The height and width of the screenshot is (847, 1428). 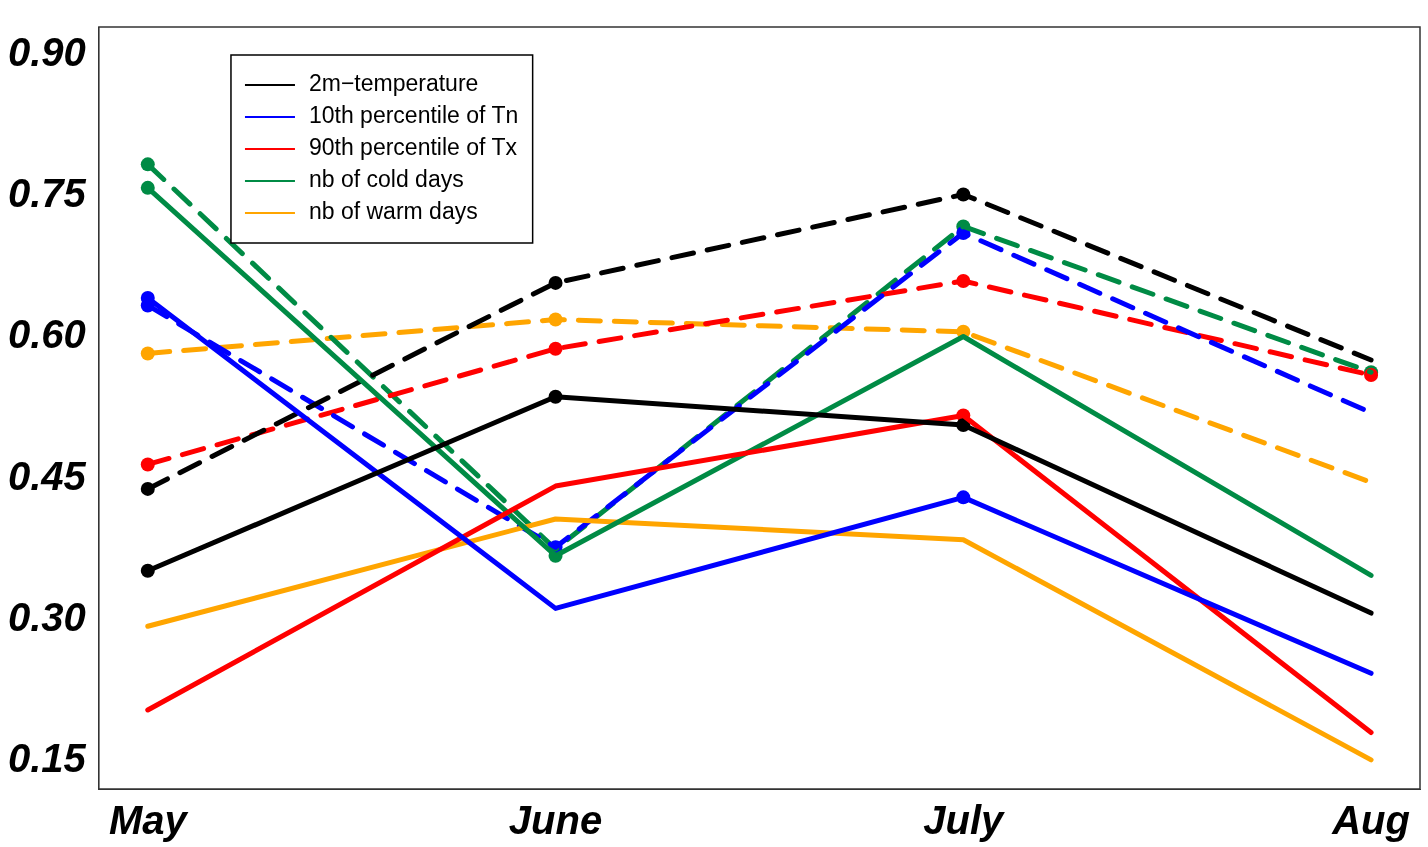 What do you see at coordinates (413, 147) in the screenshot?
I see `legend-label: 90th percentile of Tx` at bounding box center [413, 147].